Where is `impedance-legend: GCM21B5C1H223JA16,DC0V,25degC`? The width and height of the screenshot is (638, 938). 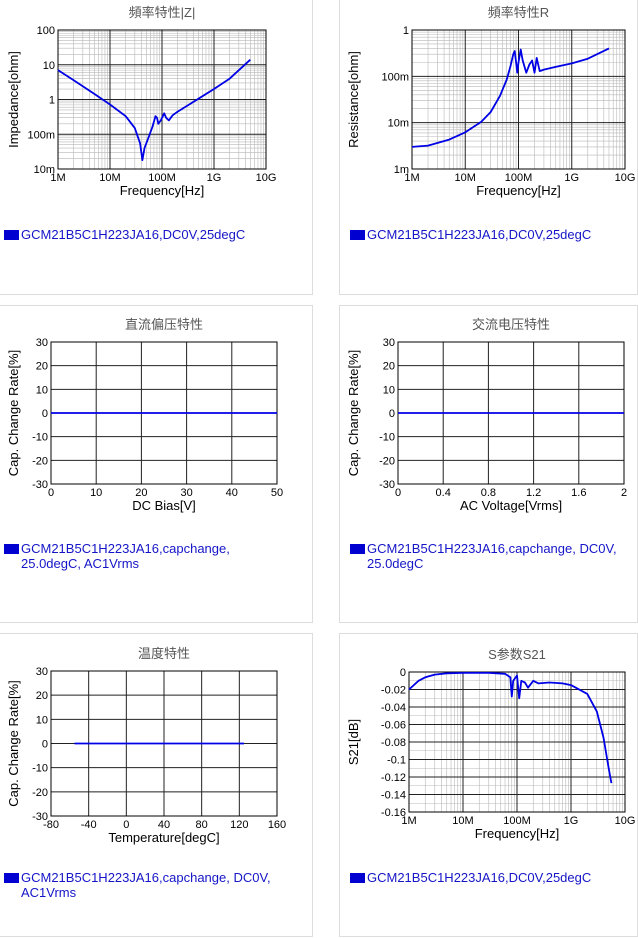
impedance-legend: GCM21B5C1H223JA16,DC0V,25degC is located at coordinates (124, 234).